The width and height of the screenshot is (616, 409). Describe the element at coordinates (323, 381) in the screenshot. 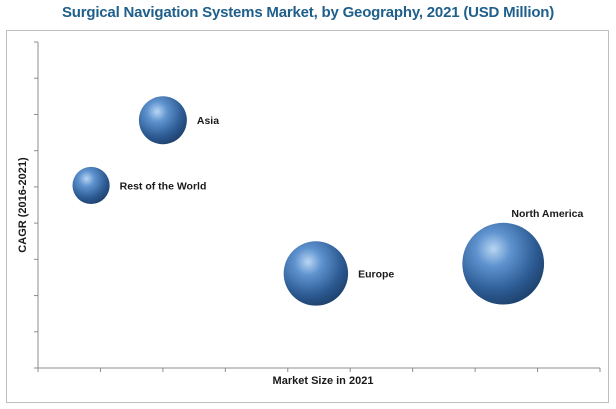

I see `x-axis-label: Market Size in 2021` at that location.